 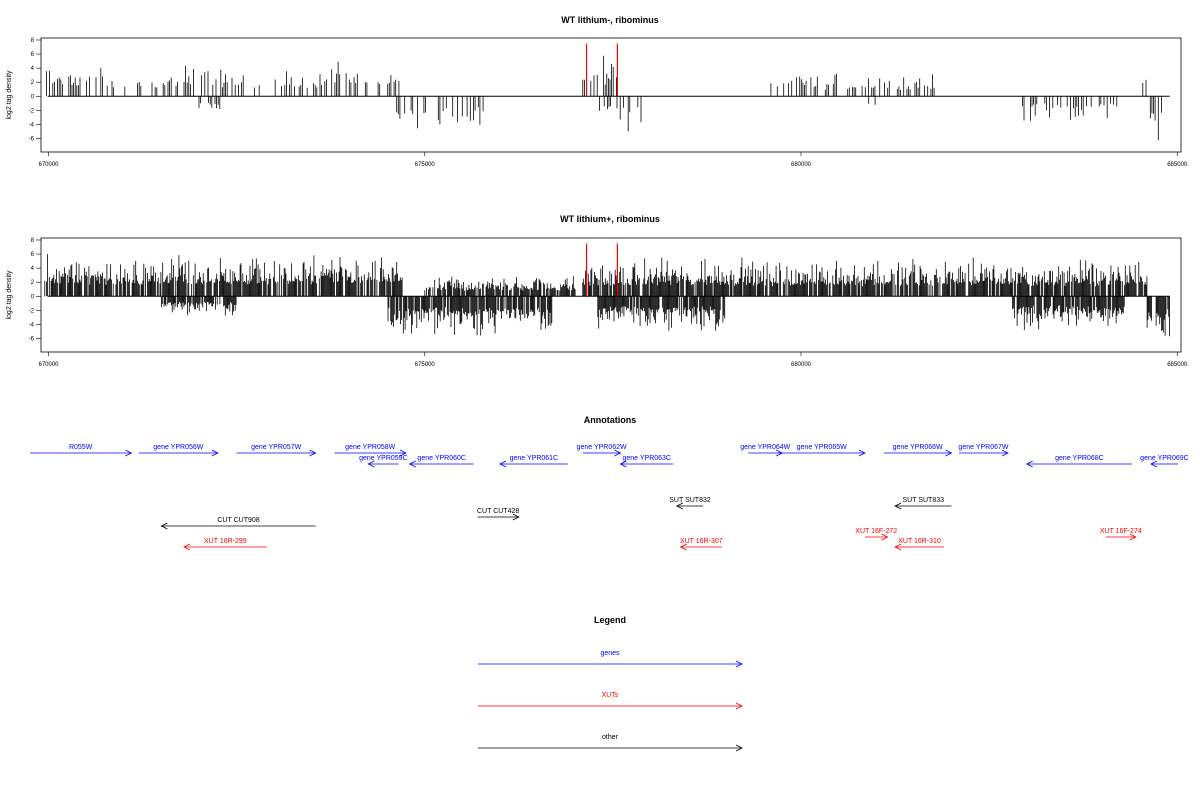 I want to click on annotation-sut-sut833: SUT SUT833, so click(x=923, y=503).